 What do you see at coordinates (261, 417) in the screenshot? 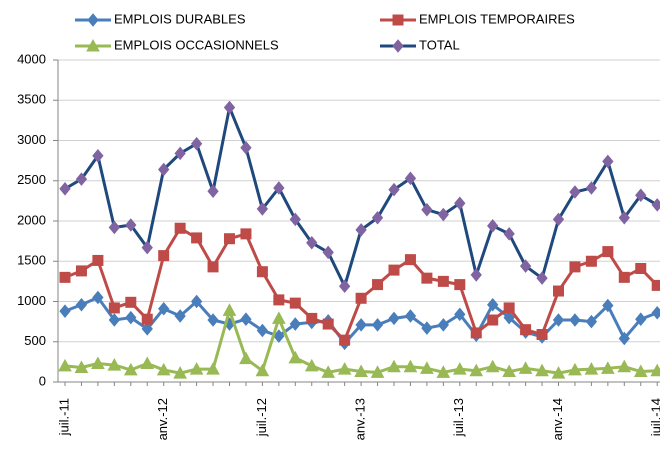
I see `x-tick-label: juil.-12` at bounding box center [261, 417].